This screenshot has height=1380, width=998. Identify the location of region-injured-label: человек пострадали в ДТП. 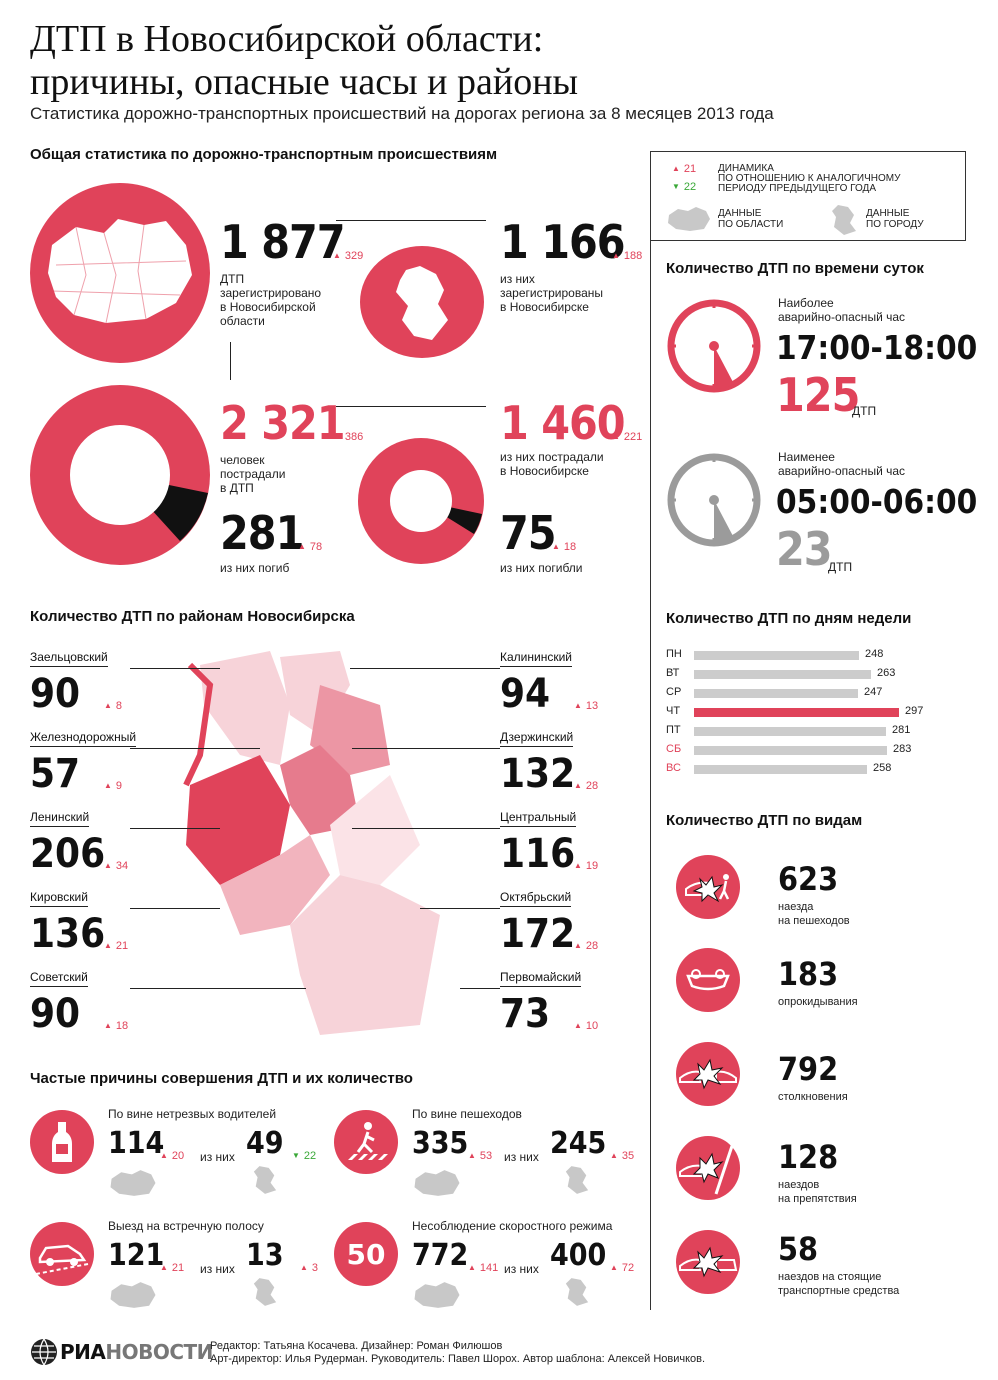
(253, 474).